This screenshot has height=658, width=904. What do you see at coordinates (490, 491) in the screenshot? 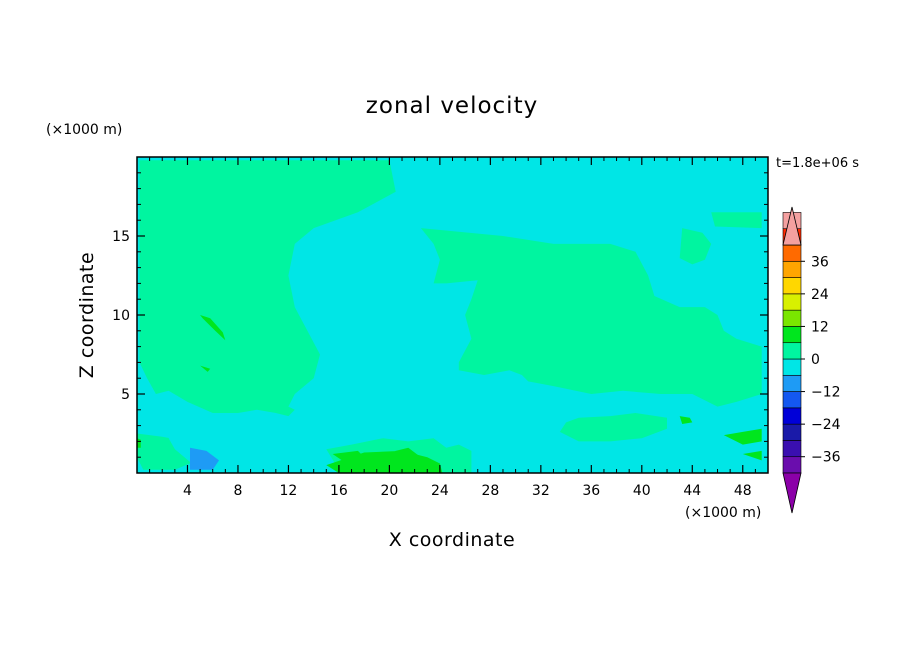
I see `x-tick-label: 28` at bounding box center [490, 491].